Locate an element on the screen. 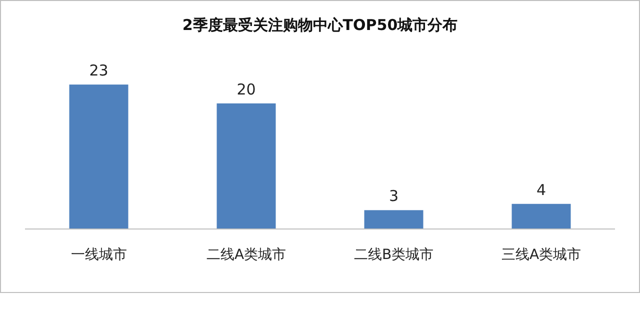 Image resolution: width=640 pixels, height=320 pixels. data-label: 20 is located at coordinates (246, 89).